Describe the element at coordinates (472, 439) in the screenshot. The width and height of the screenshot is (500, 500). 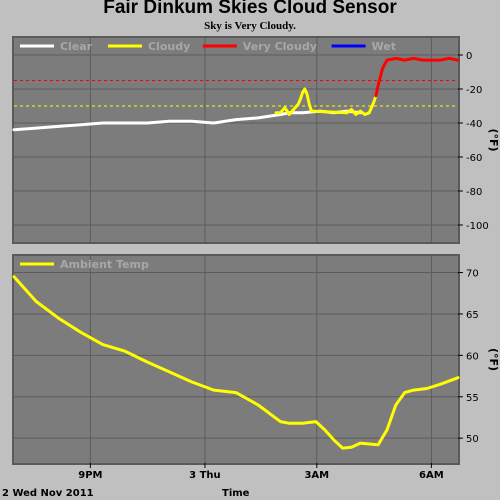
I see `y-tick-label: 50` at that location.